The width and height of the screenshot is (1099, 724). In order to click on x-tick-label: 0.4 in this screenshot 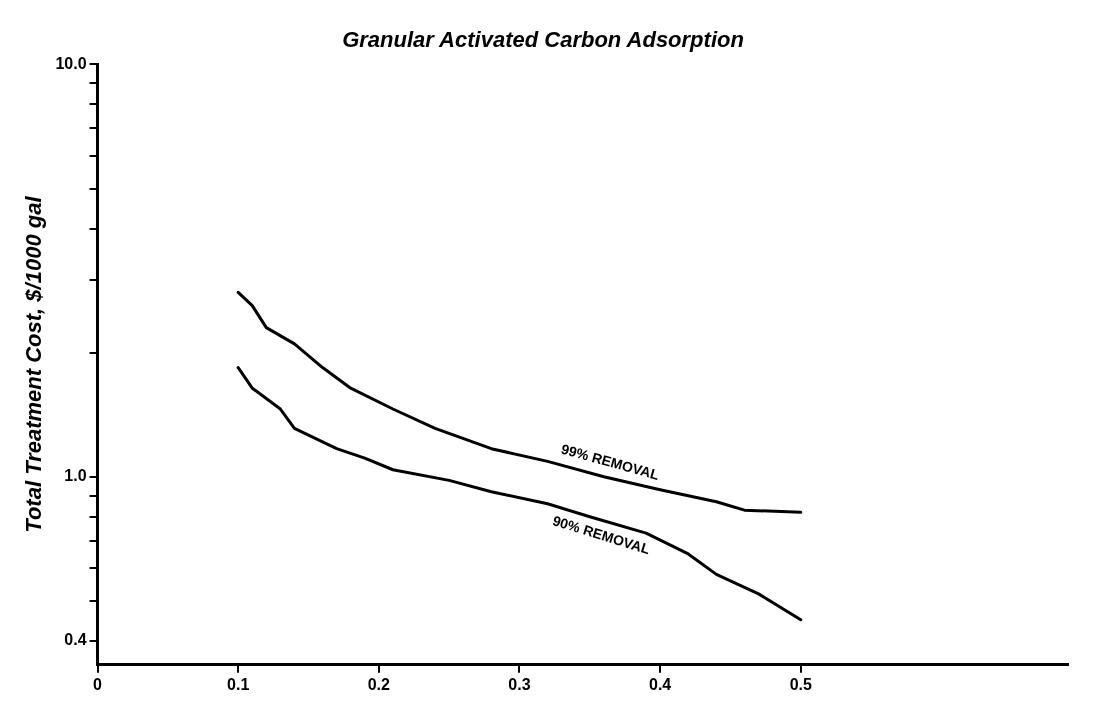, I will do `click(660, 684)`.